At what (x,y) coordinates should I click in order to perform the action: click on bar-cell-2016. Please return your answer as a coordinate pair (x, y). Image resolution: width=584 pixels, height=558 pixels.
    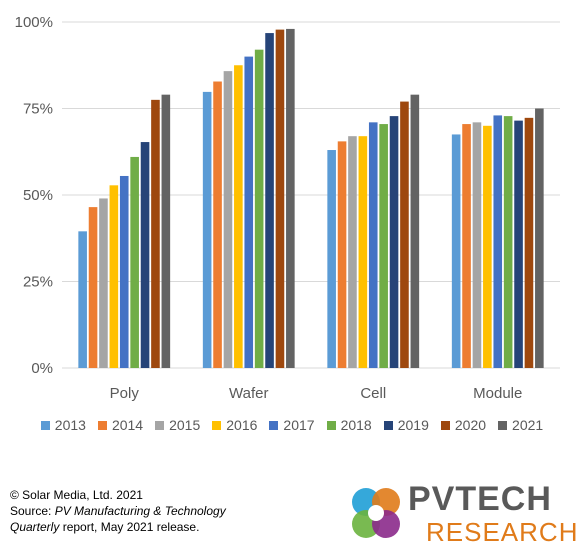
    Looking at the image, I should click on (363, 252).